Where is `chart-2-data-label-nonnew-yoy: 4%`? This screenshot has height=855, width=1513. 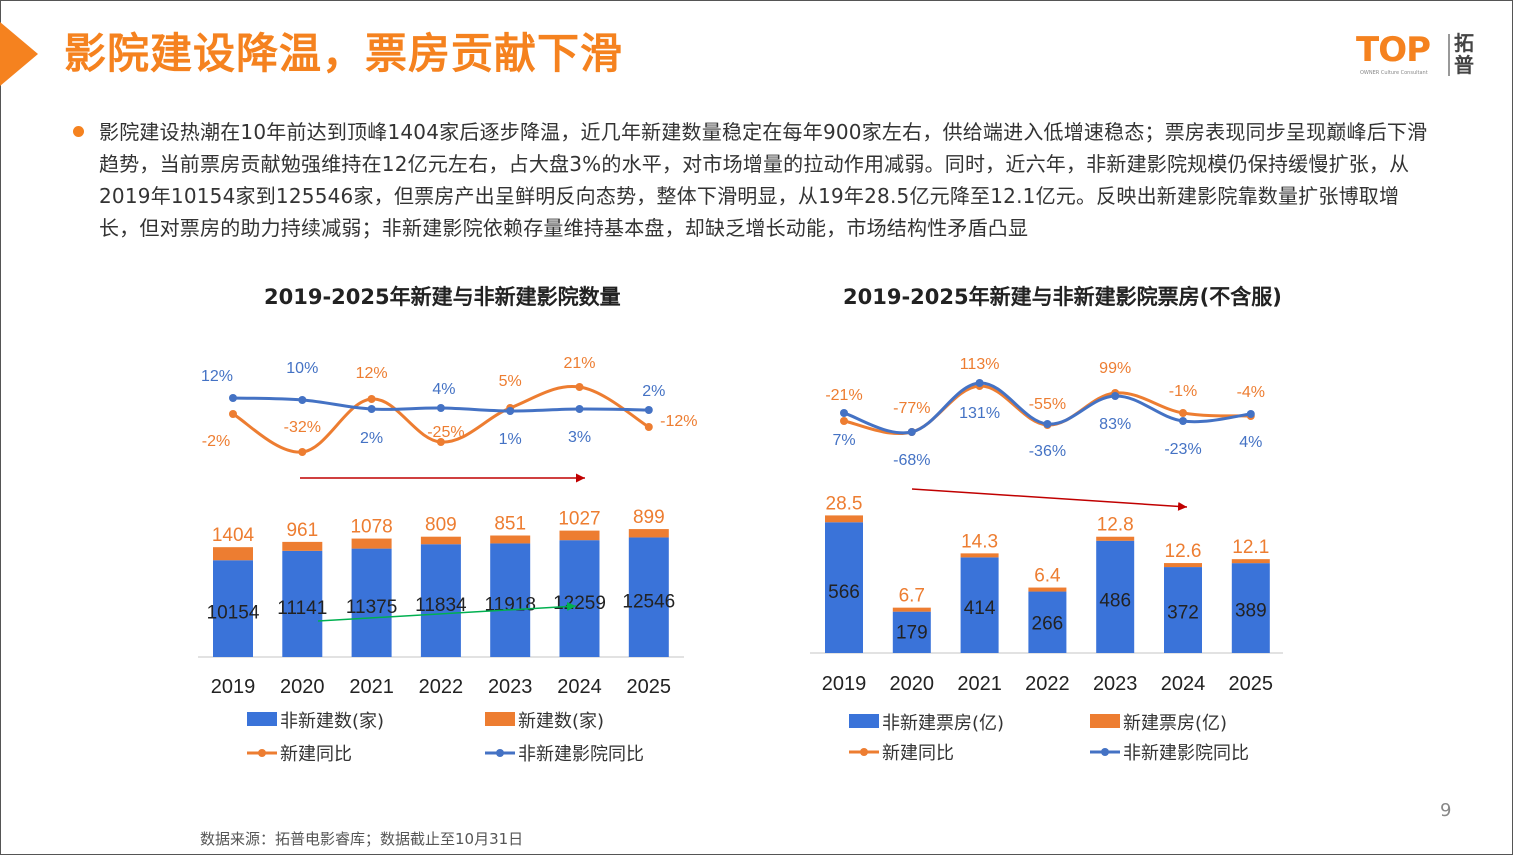
chart-2-data-label-nonnew-yoy: 4% is located at coordinates (1250, 442).